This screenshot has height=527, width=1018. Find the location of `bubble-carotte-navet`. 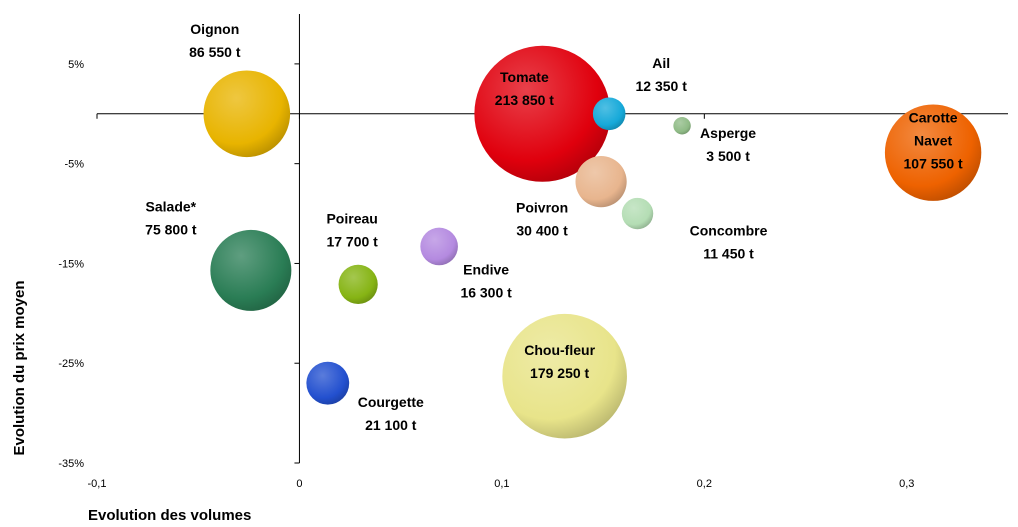

bubble-carotte-navet is located at coordinates (933, 152).